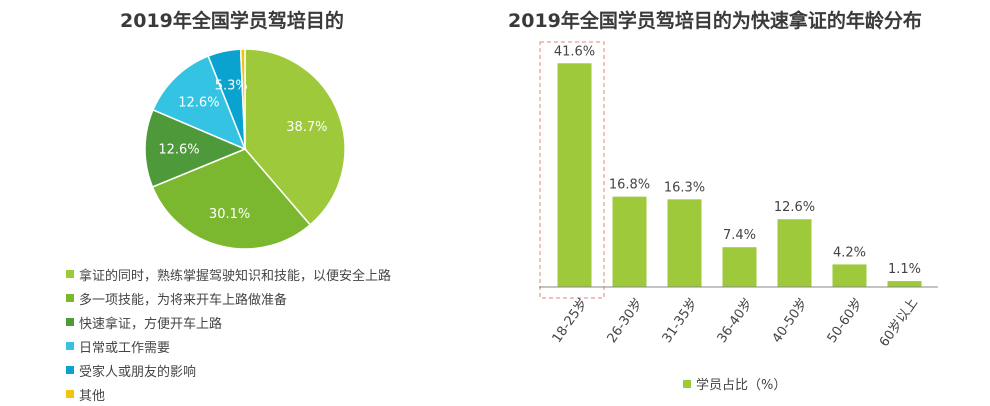  What do you see at coordinates (92, 396) in the screenshot?
I see `pie-legend-label: 其他` at bounding box center [92, 396].